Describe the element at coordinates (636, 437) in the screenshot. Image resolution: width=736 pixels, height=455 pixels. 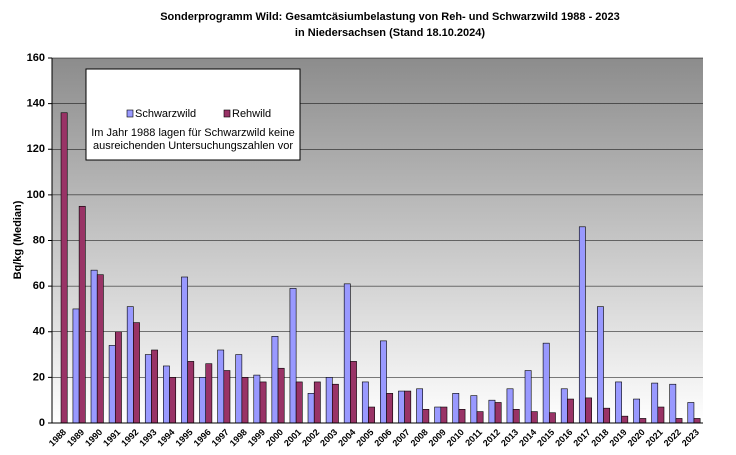
I see `x-tick-label: 2020` at that location.